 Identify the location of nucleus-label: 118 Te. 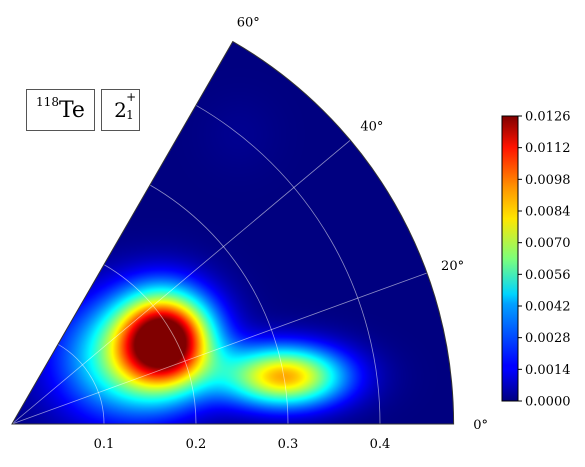
(60, 110).